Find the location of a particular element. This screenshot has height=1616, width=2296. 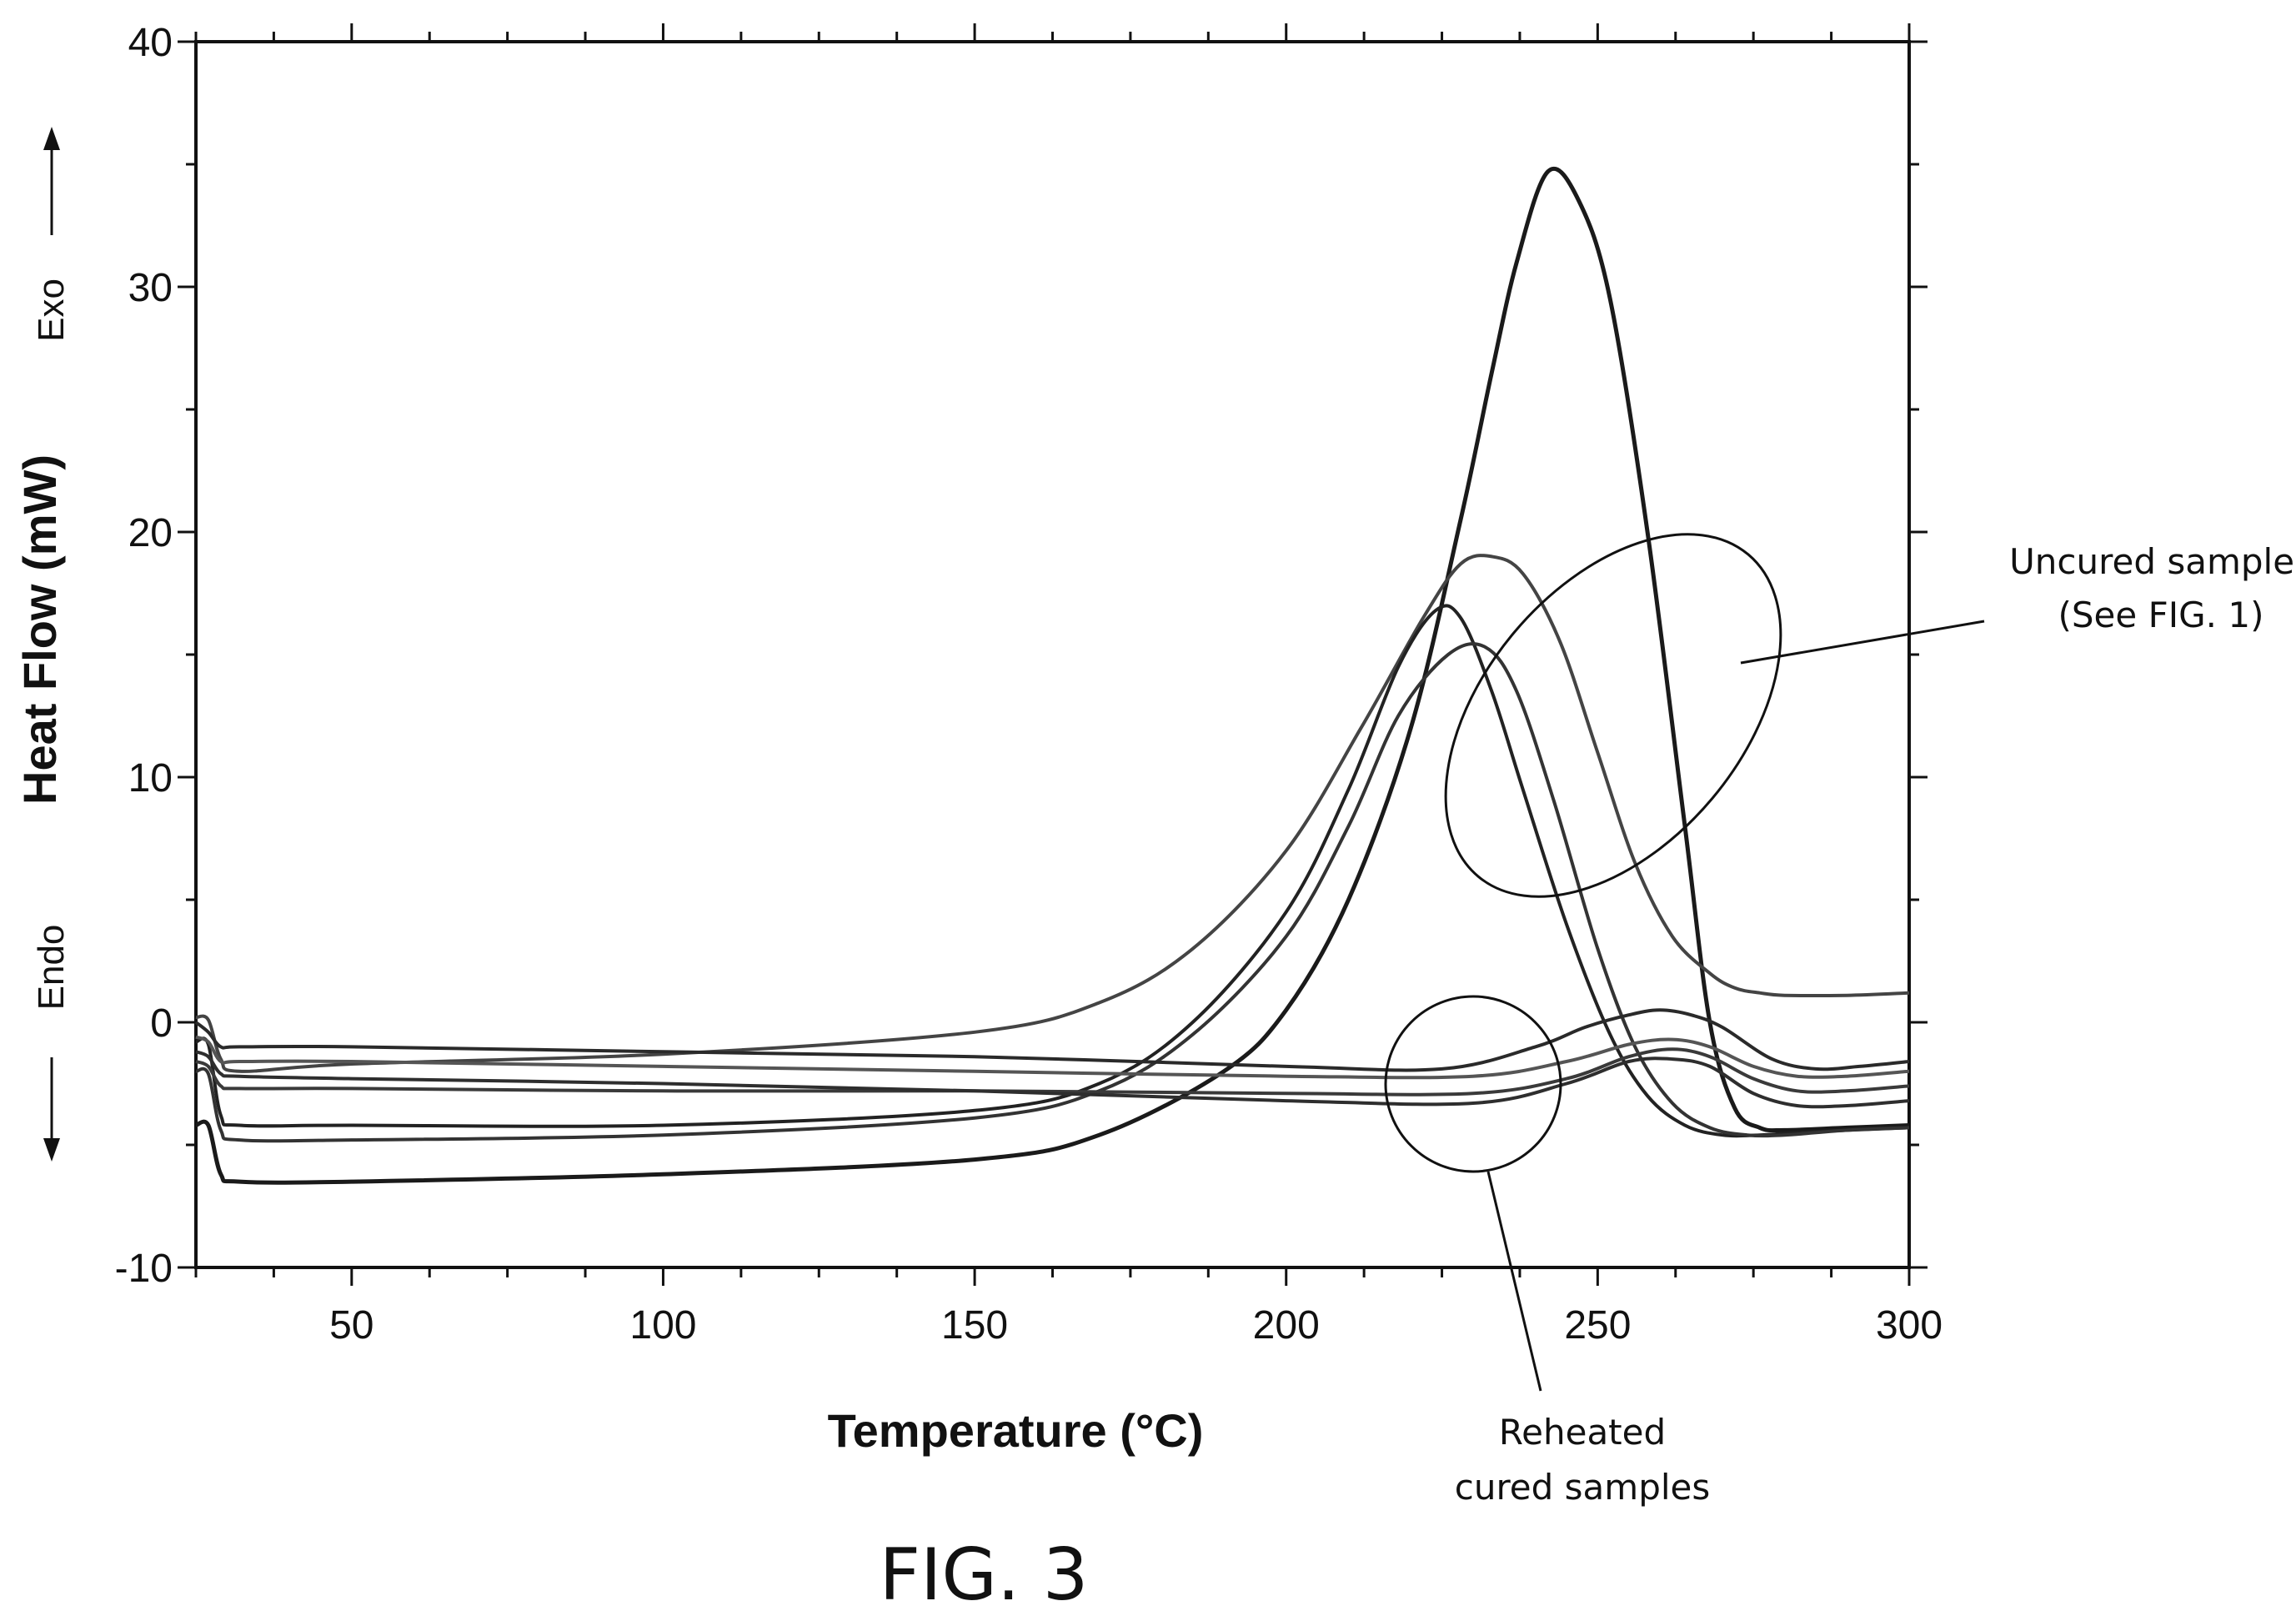

reheated-label-line-2: cured samples is located at coordinates (1583, 1487).